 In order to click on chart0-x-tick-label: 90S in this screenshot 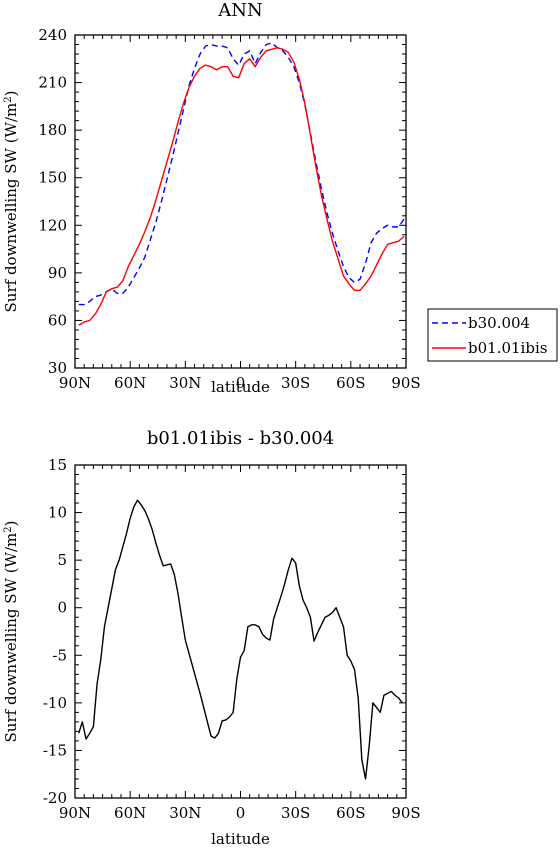, I will do `click(405, 383)`.